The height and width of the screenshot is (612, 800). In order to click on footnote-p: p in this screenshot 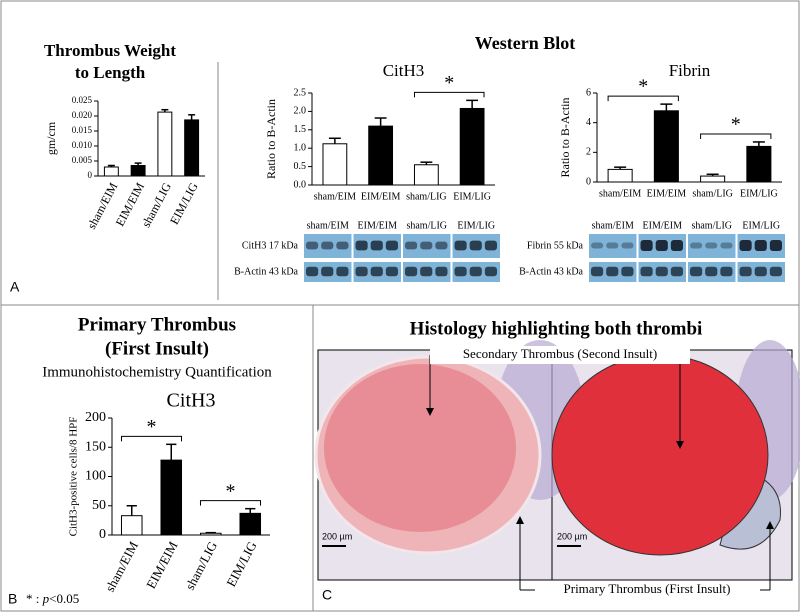, I will do `click(46, 598)`.